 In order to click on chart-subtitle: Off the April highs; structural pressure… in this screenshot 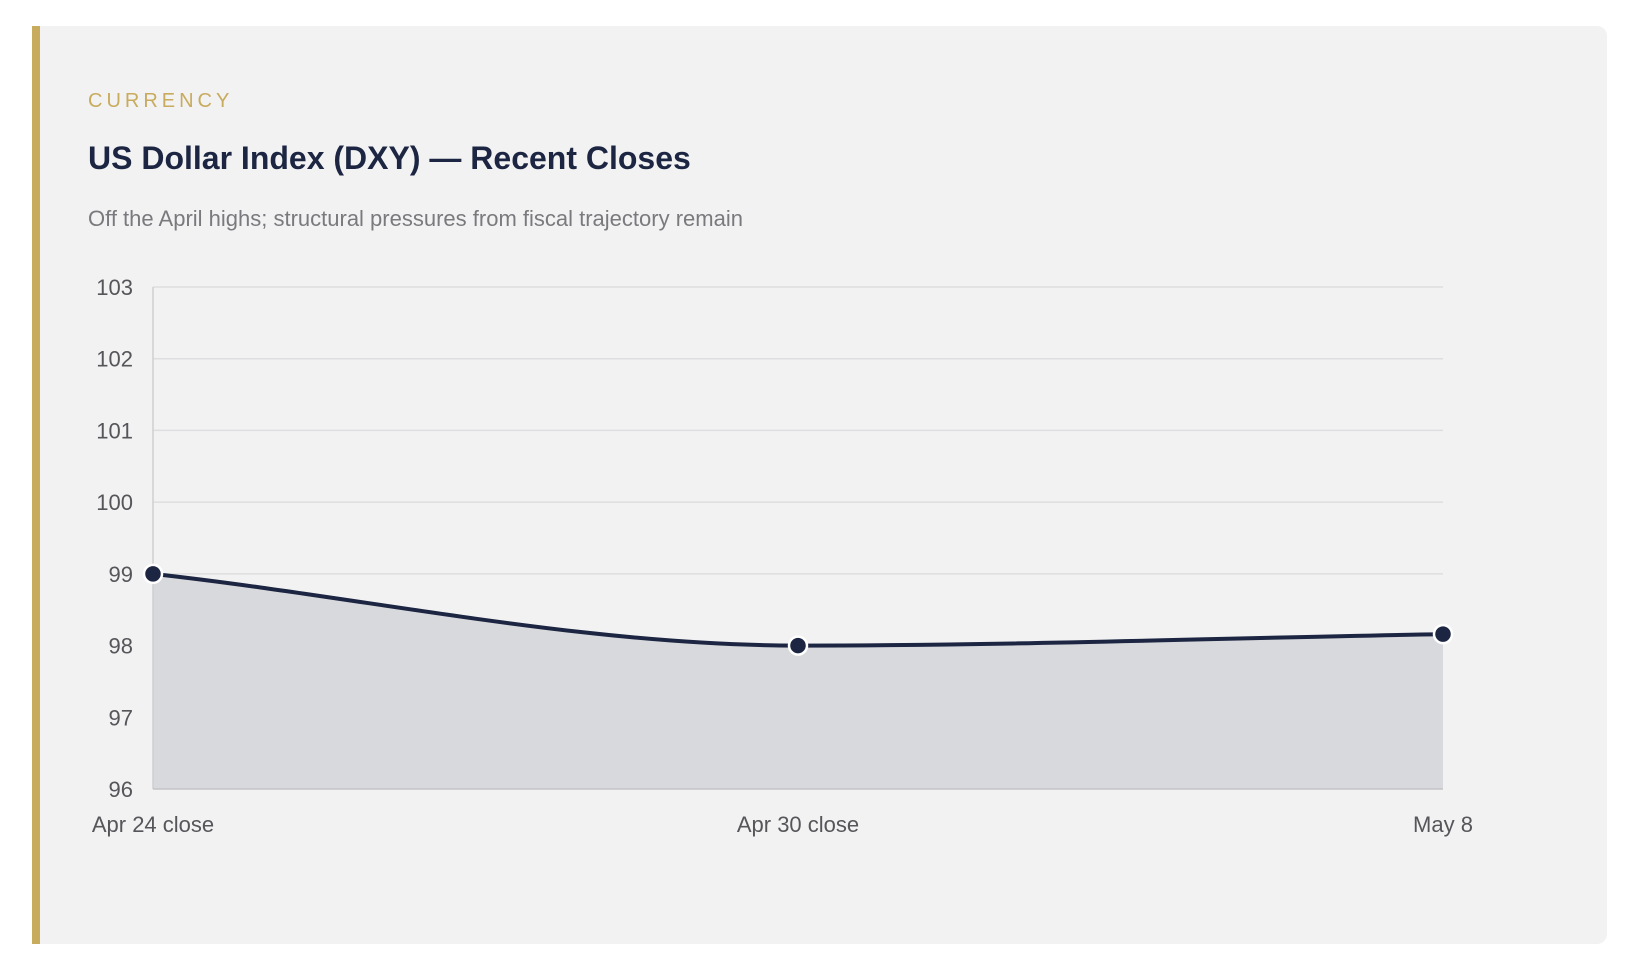, I will do `click(415, 218)`.